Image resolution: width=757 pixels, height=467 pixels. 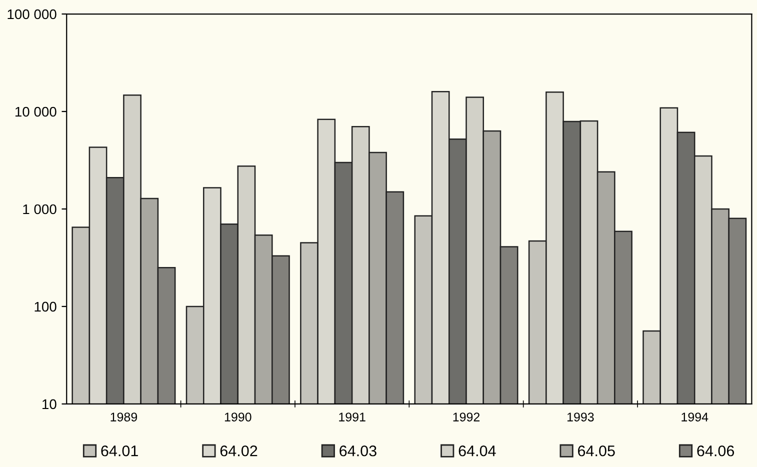 I want to click on x-tick-label: 1990, so click(x=238, y=417).